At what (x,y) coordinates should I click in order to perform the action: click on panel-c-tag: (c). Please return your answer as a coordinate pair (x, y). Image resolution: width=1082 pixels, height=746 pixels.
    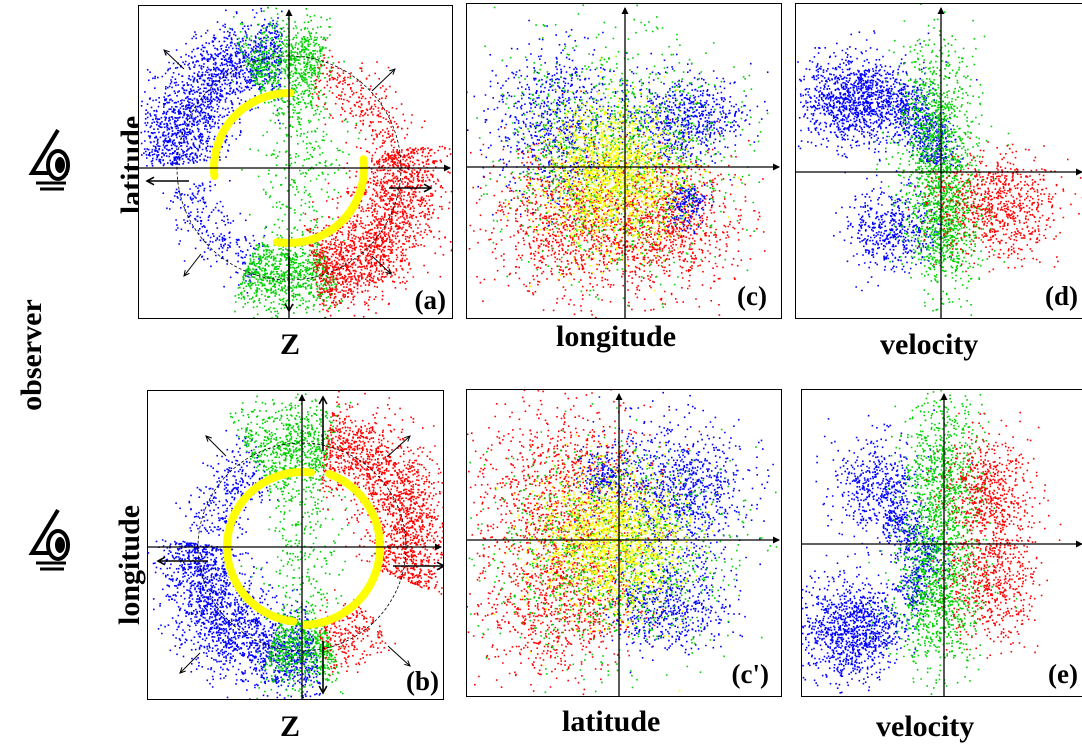
    Looking at the image, I should click on (752, 296).